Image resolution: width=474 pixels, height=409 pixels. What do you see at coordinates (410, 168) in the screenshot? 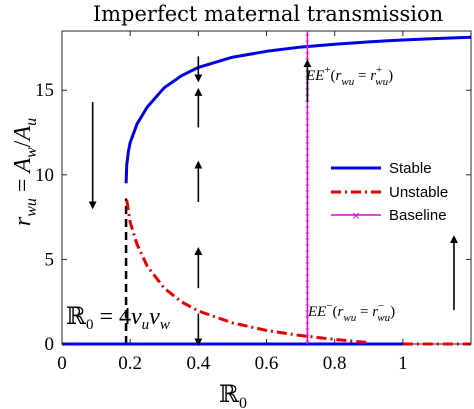
I see `legend-label-stable: Stable` at bounding box center [410, 168].